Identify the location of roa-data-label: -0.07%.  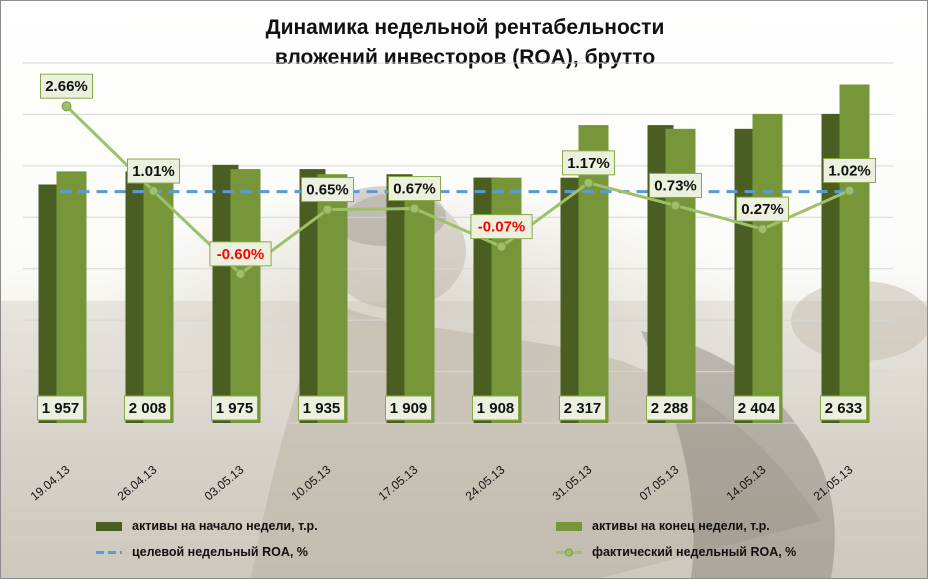
(502, 227).